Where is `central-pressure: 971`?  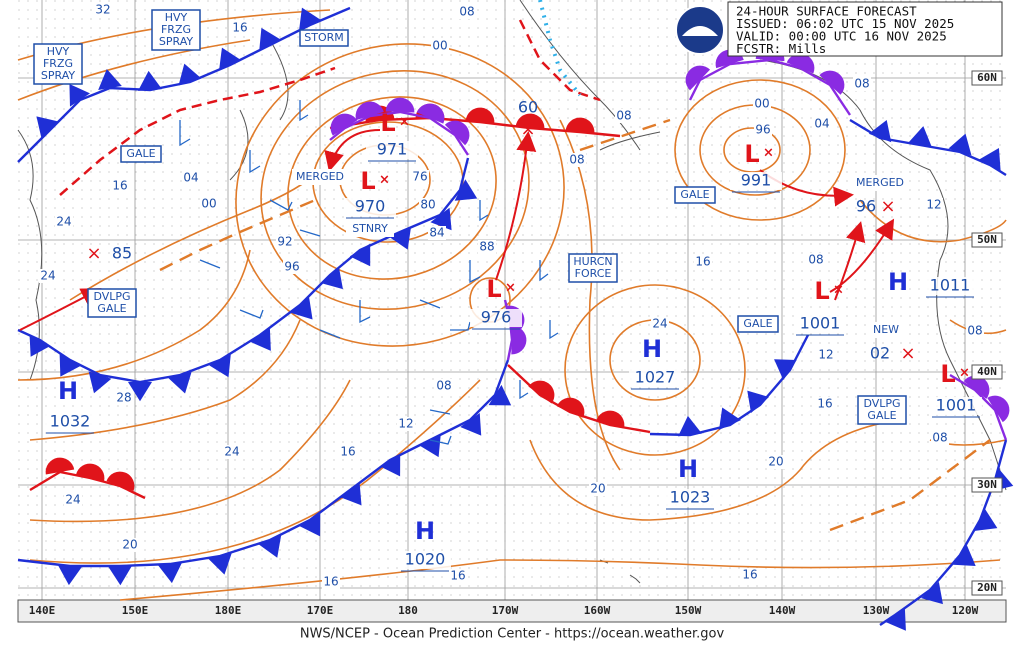 central-pressure: 971 is located at coordinates (392, 149).